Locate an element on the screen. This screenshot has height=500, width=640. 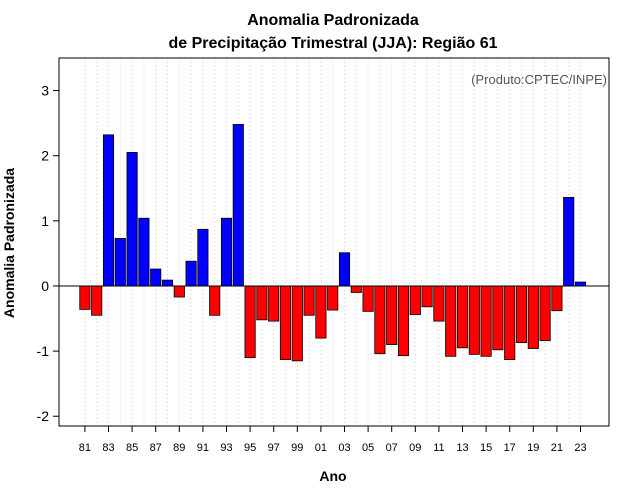
x-tick-label-19: 19 is located at coordinates (533, 448).